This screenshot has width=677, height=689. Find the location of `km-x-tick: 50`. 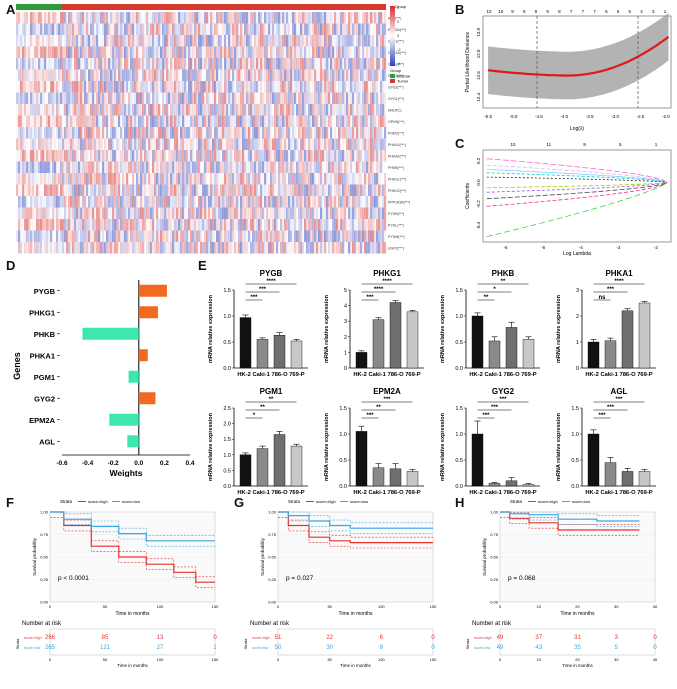

km-x-tick: 50 is located at coordinates (105, 606).